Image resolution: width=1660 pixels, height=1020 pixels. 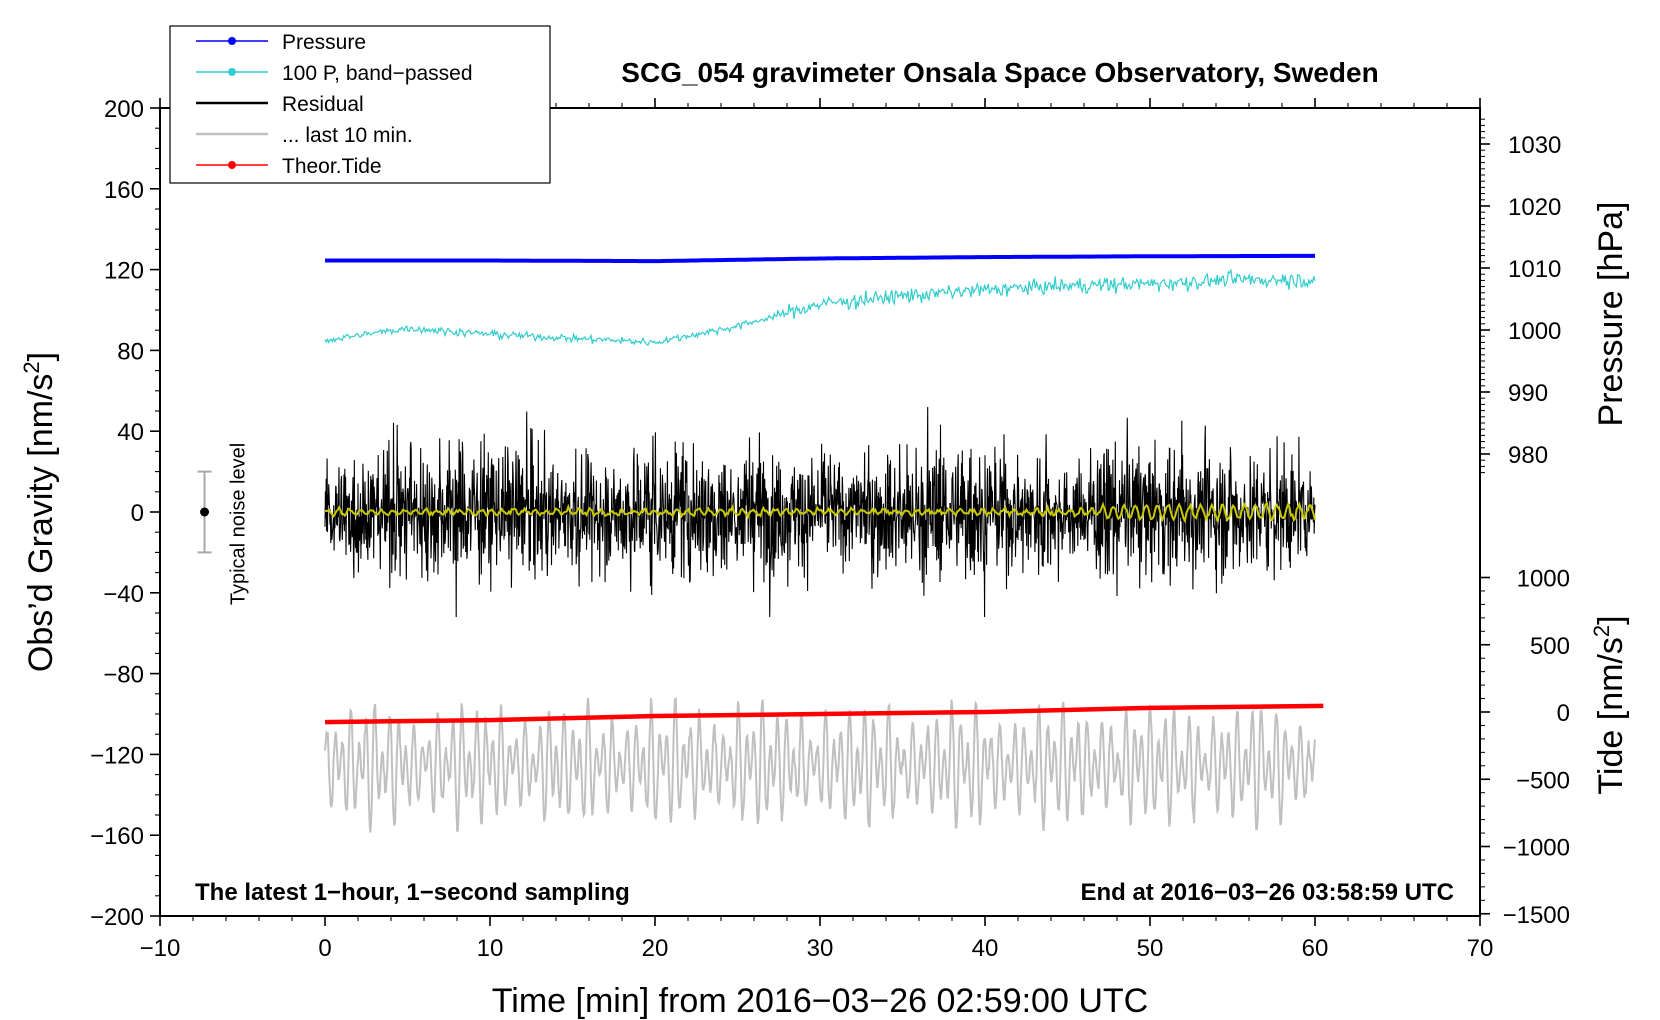 What do you see at coordinates (820, 258) in the screenshot?
I see `series-pressure` at bounding box center [820, 258].